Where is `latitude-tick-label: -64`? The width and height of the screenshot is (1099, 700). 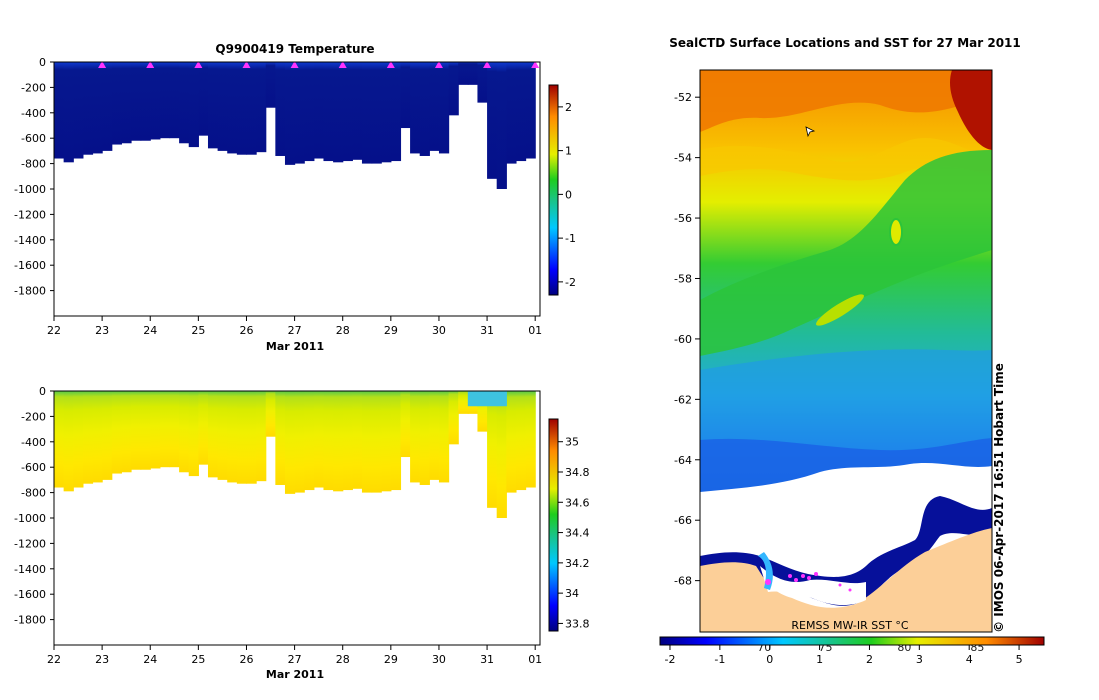 latitude-tick-label: -64 is located at coordinates (683, 460).